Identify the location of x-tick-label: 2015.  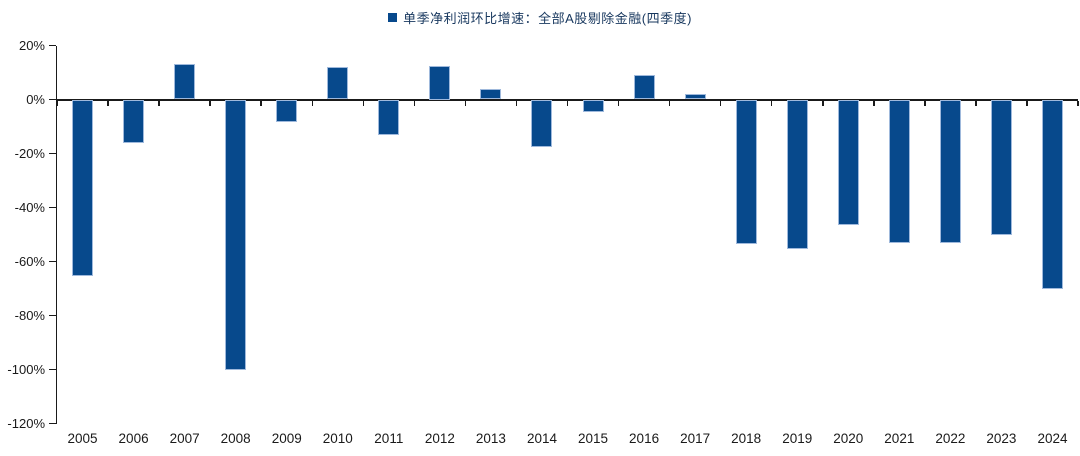
(593, 438).